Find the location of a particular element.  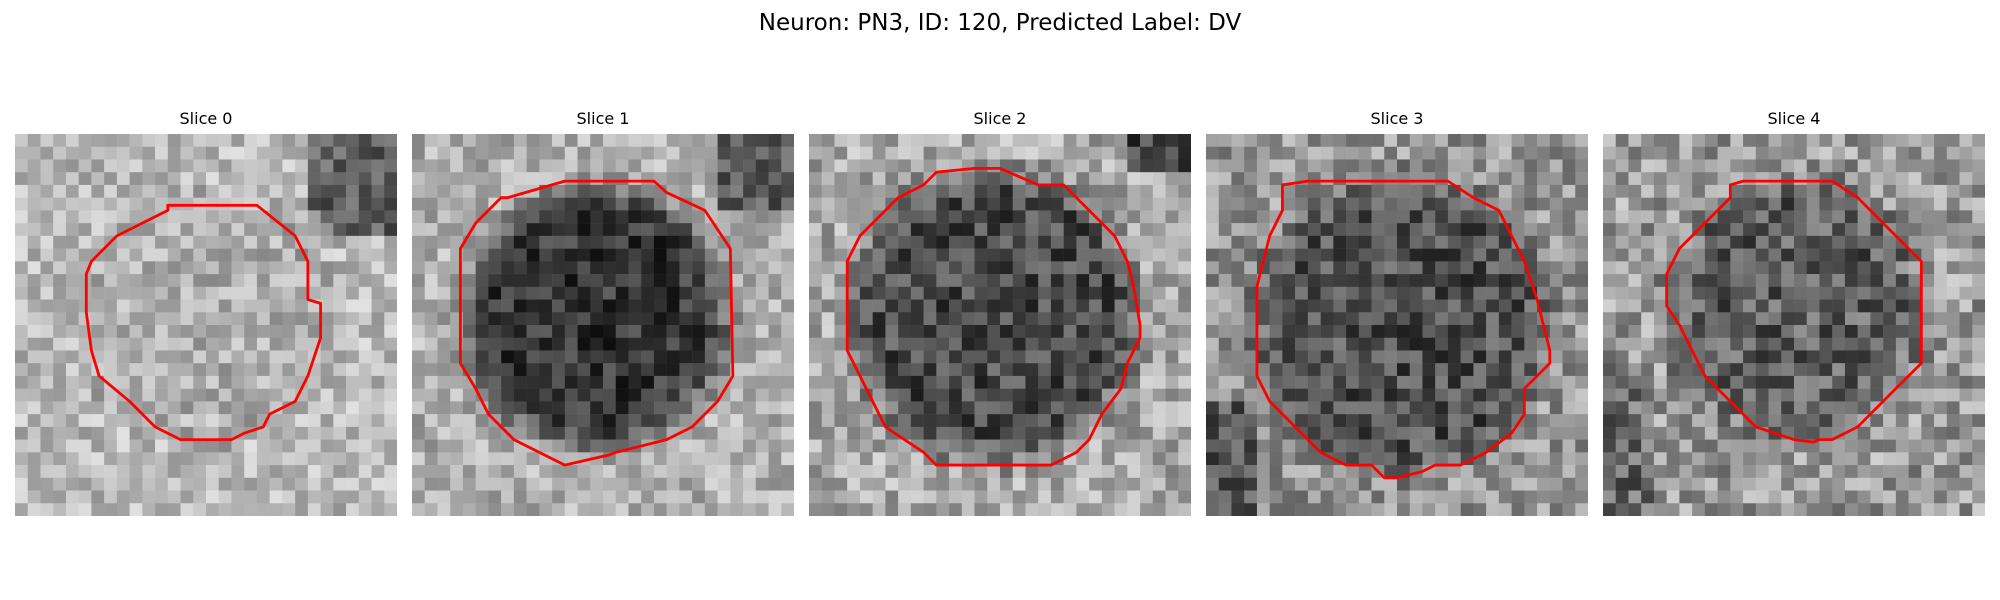

slice-title-1: Slice 1 is located at coordinates (603, 118).